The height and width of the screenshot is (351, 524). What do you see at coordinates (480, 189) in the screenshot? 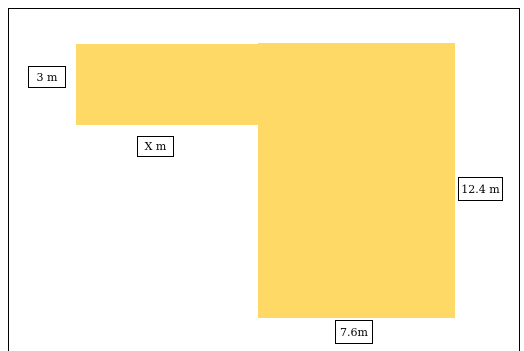
I see `label-height: 12.4 m` at bounding box center [480, 189].